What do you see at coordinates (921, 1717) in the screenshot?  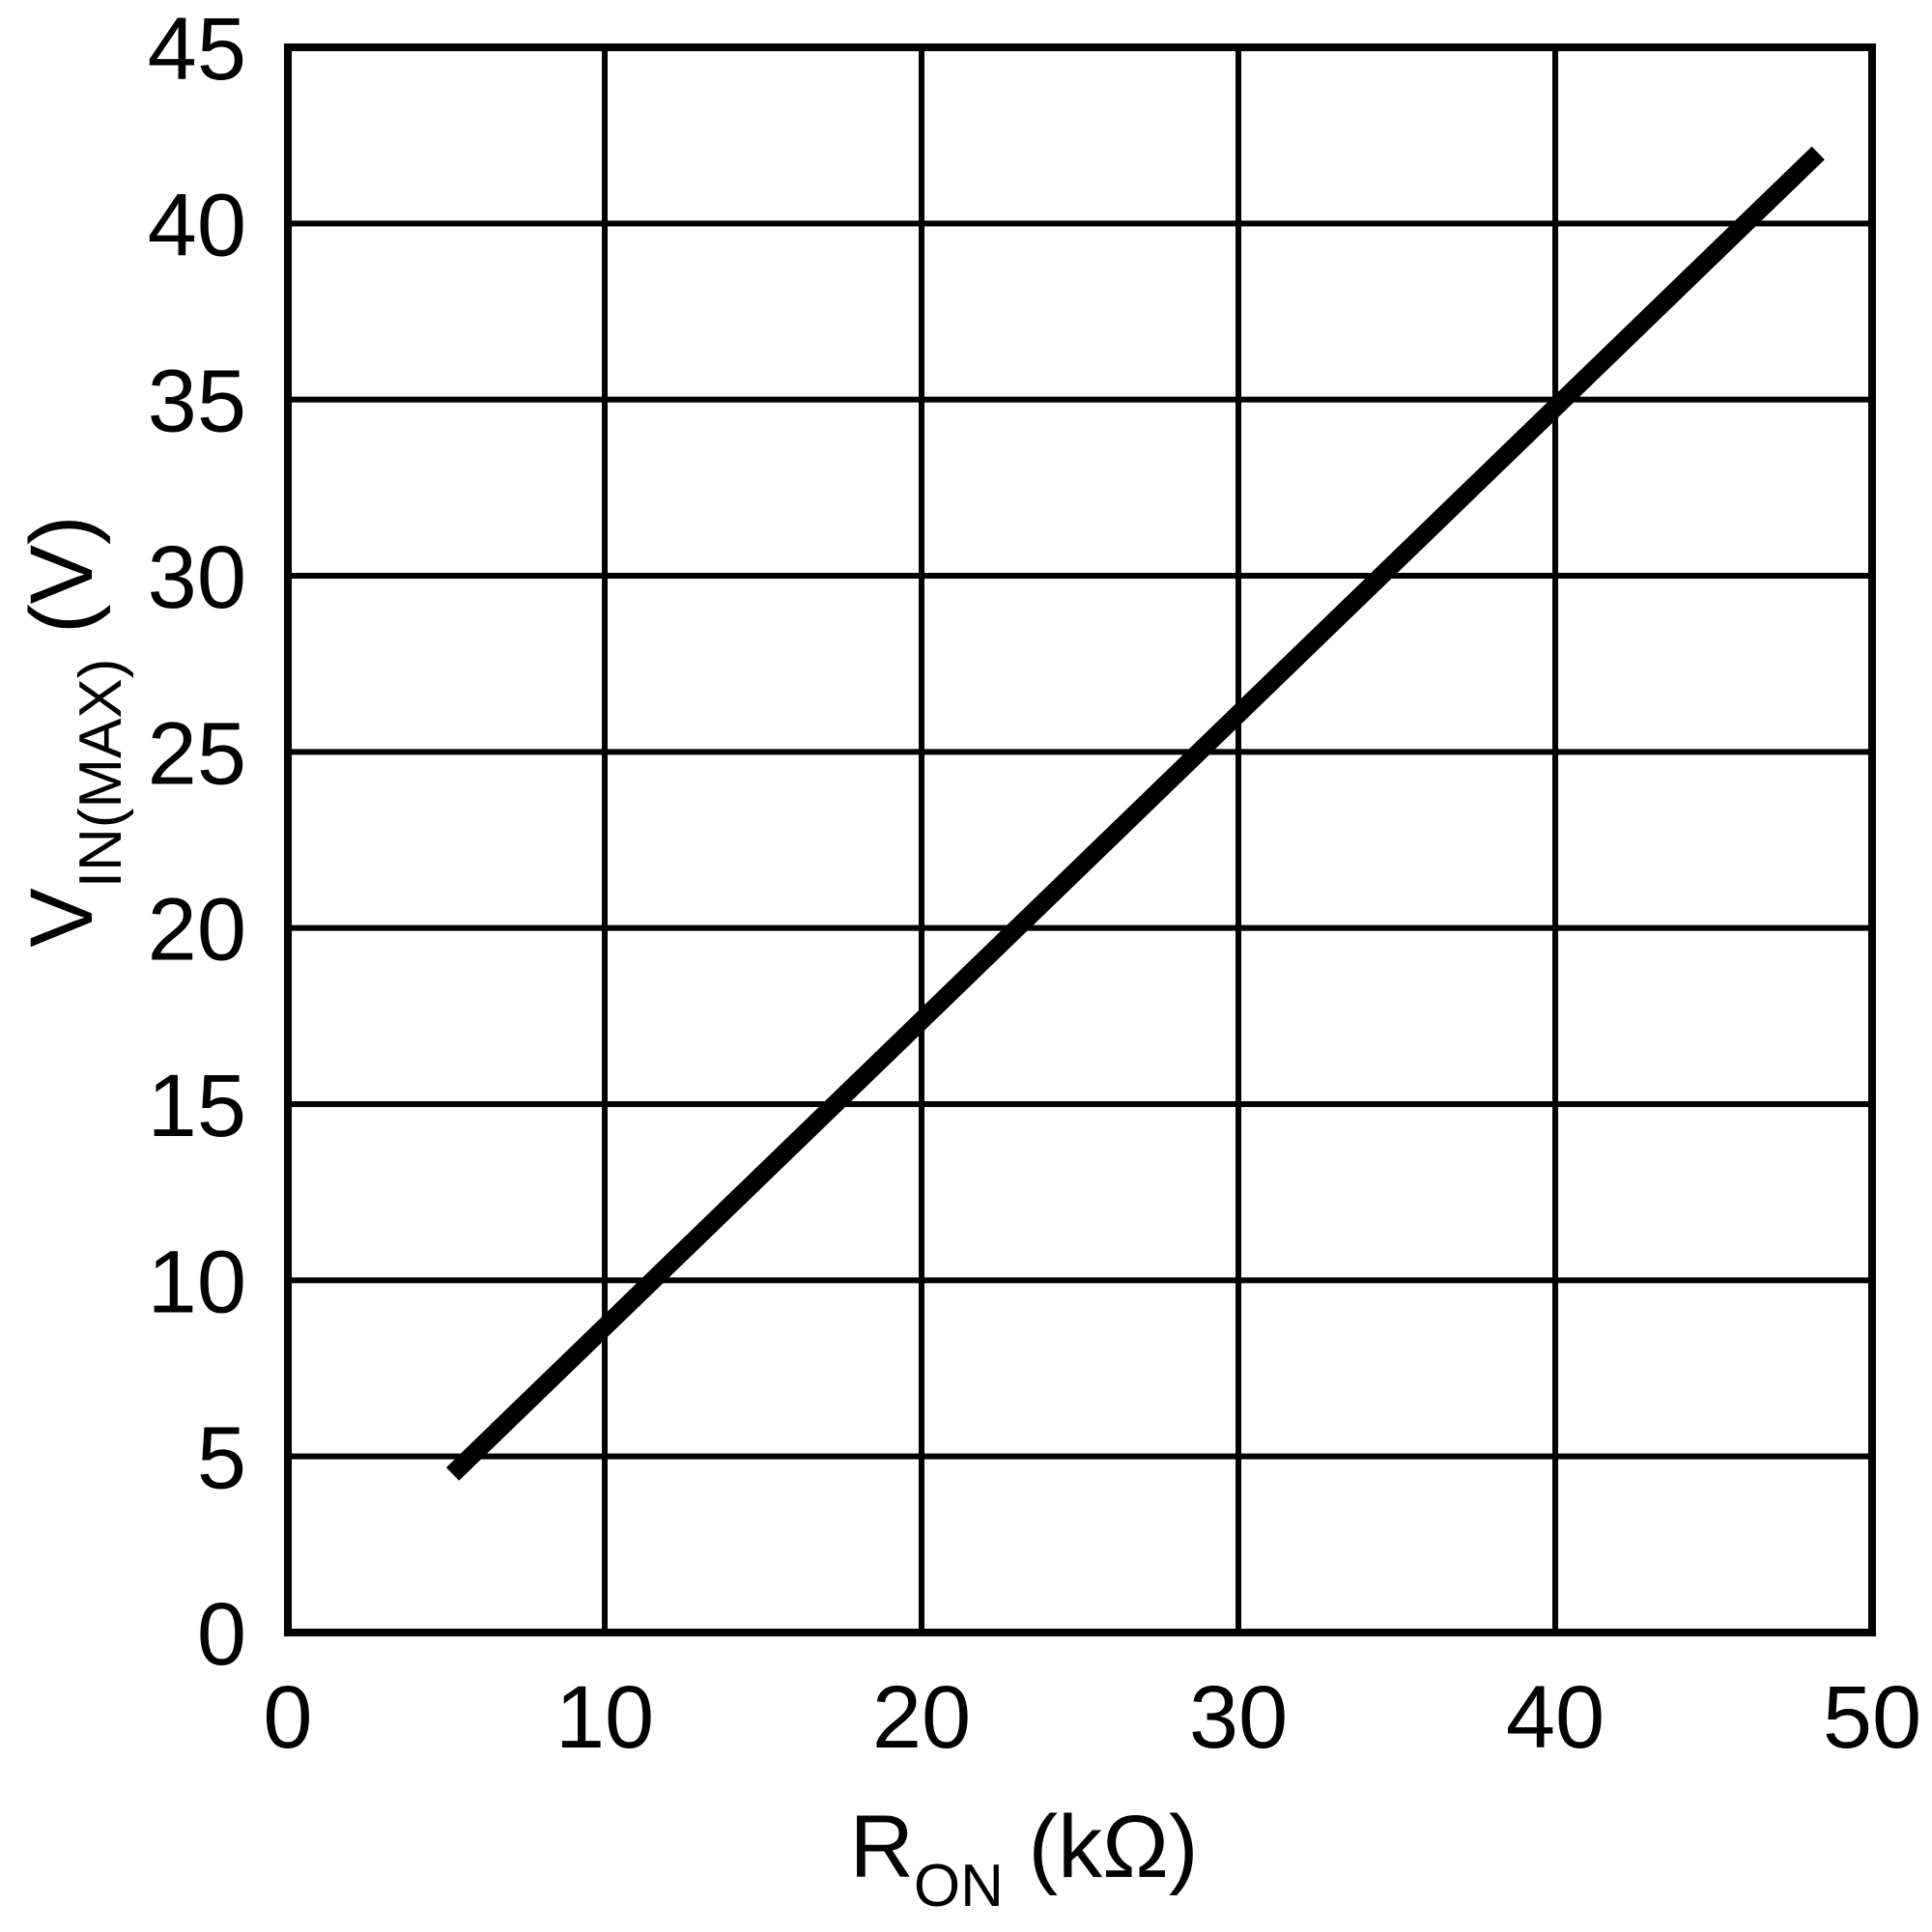 I see `x-tick-label: 20` at bounding box center [921, 1717].